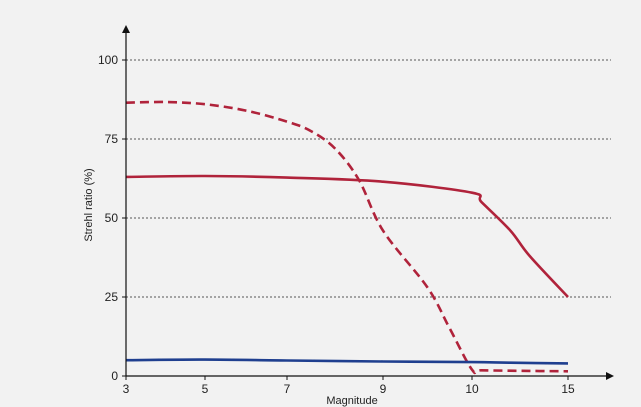  What do you see at coordinates (108, 60) in the screenshot?
I see `y-tick-label: 100` at bounding box center [108, 60].